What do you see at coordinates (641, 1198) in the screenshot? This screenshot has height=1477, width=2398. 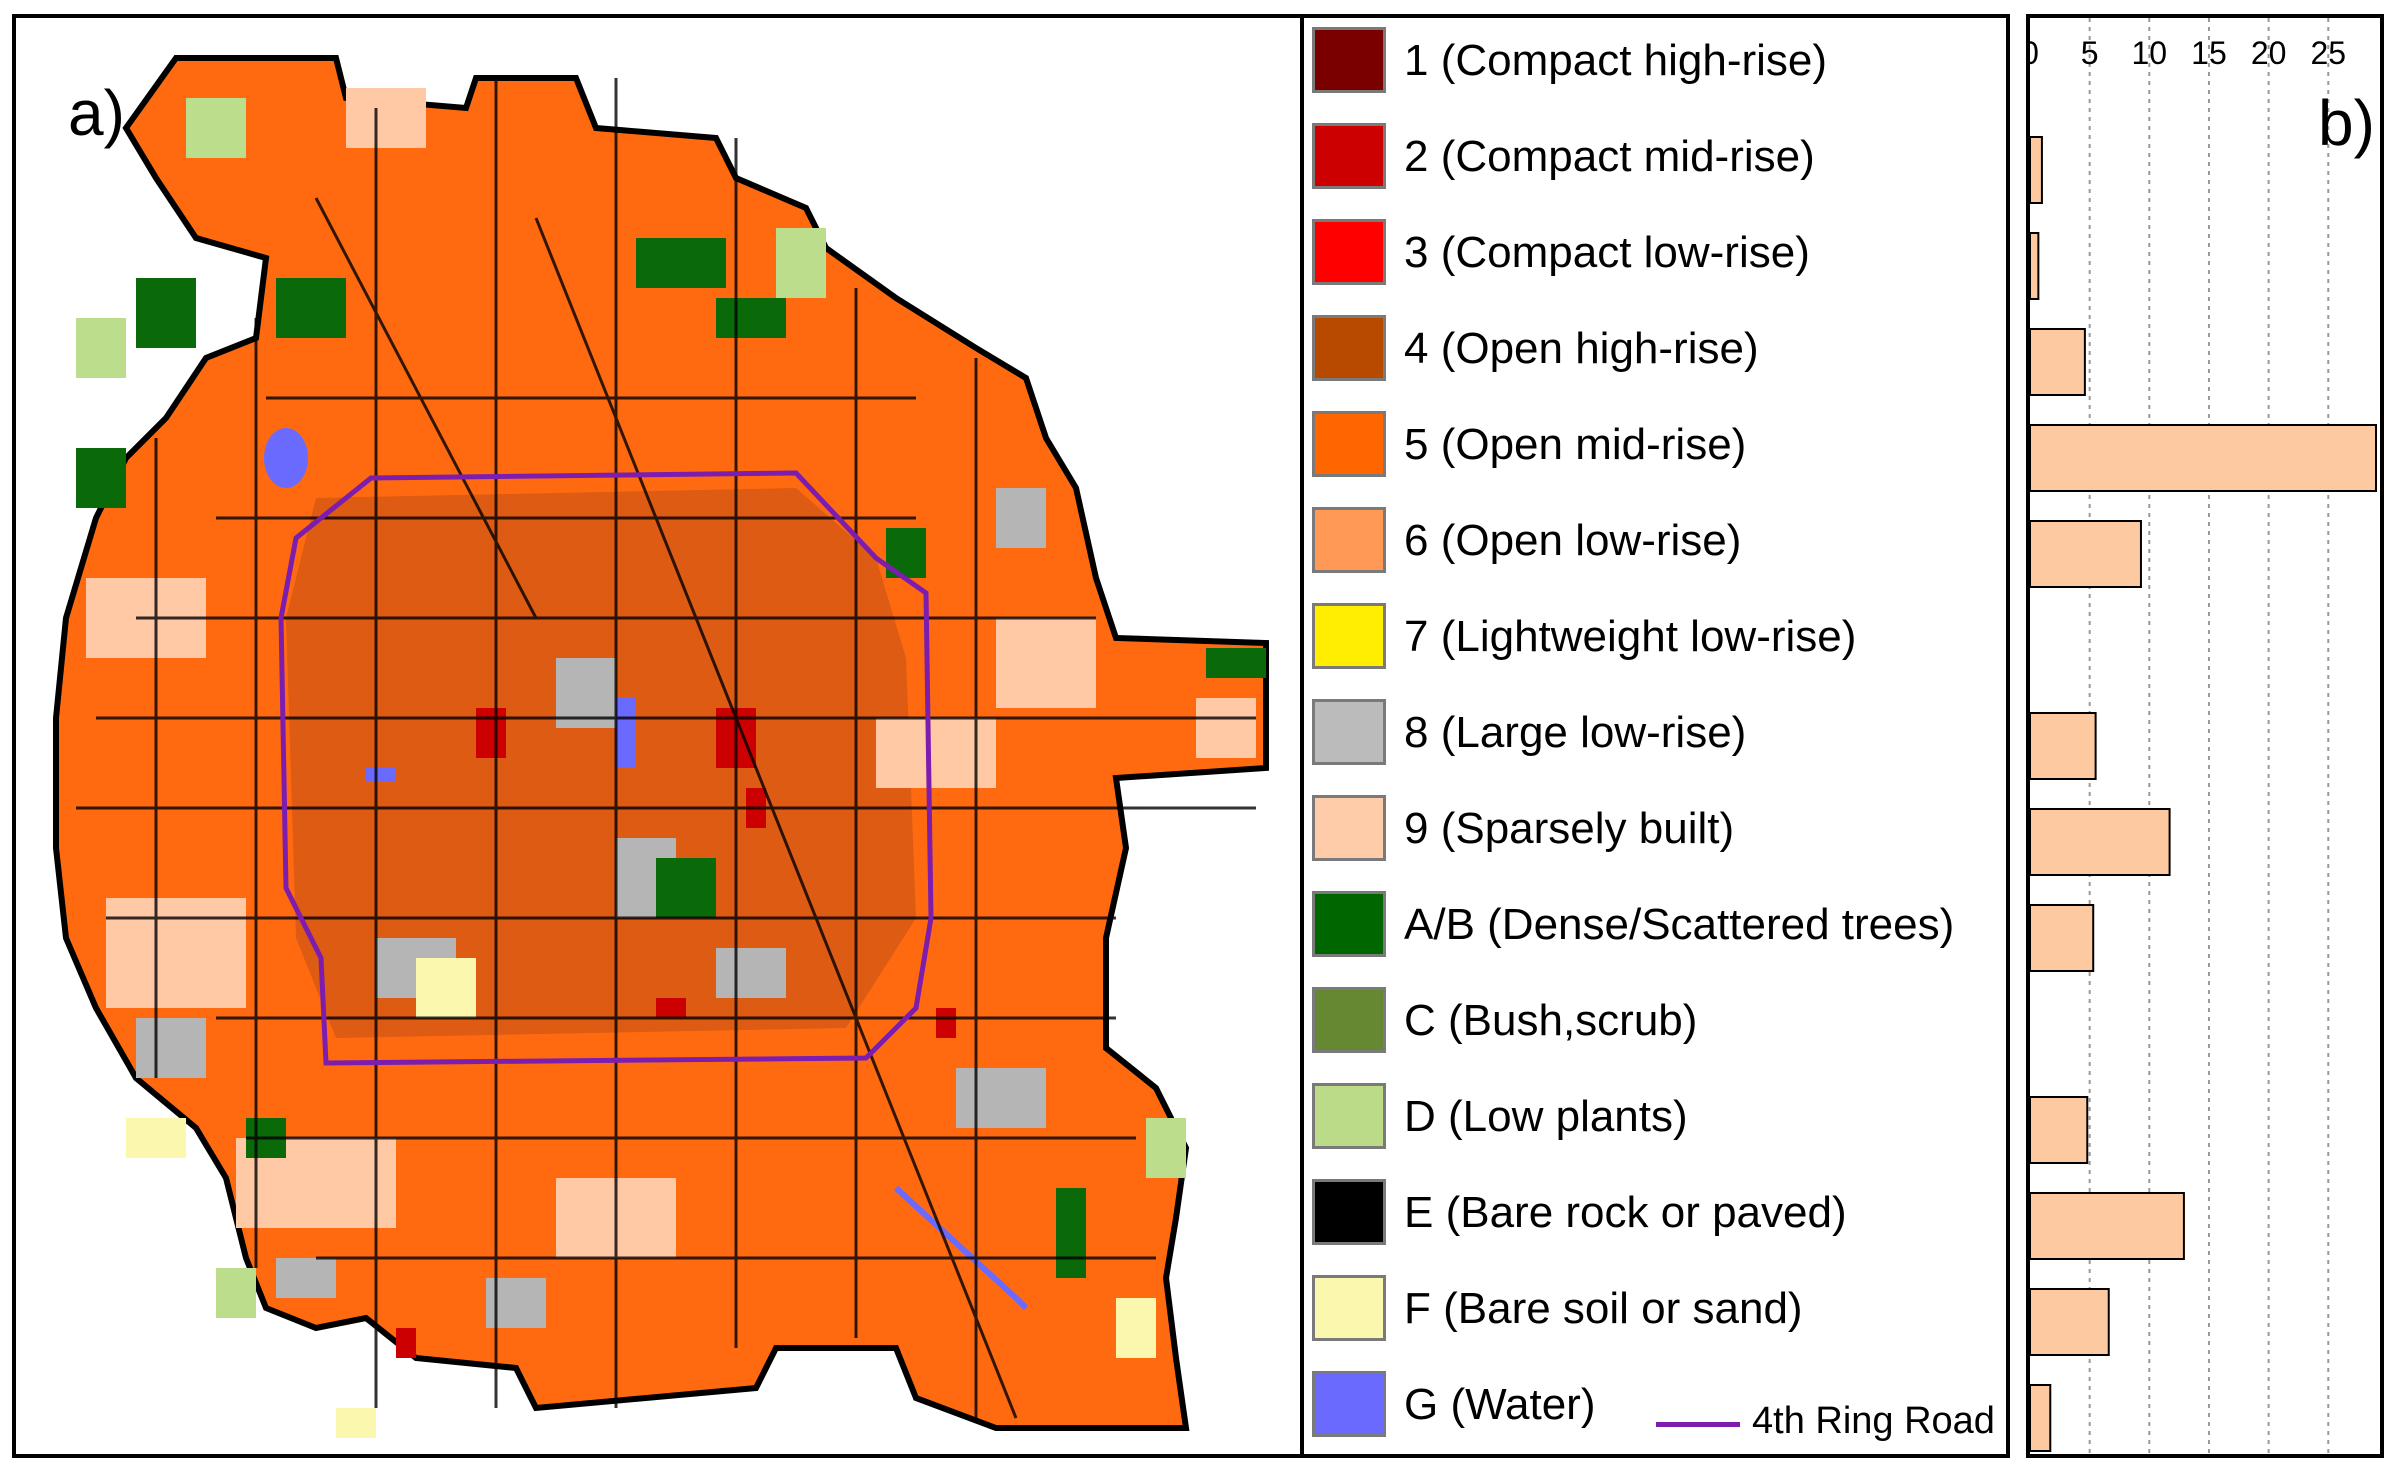 I see `bare-soil-patches` at bounding box center [641, 1198].